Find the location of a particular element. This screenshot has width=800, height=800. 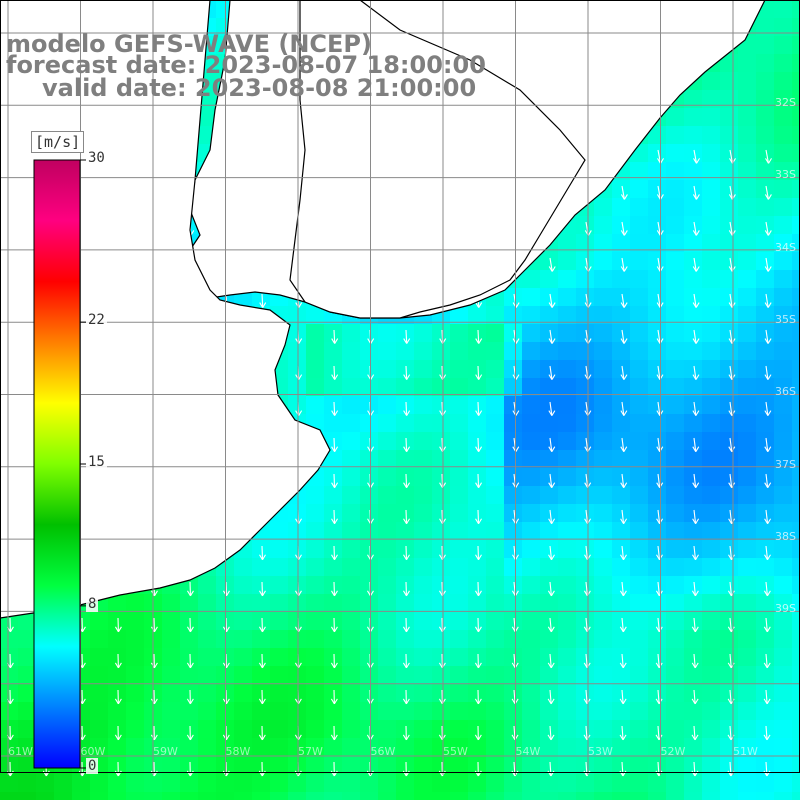

longitude-label: 54W is located at coordinates (528, 751).